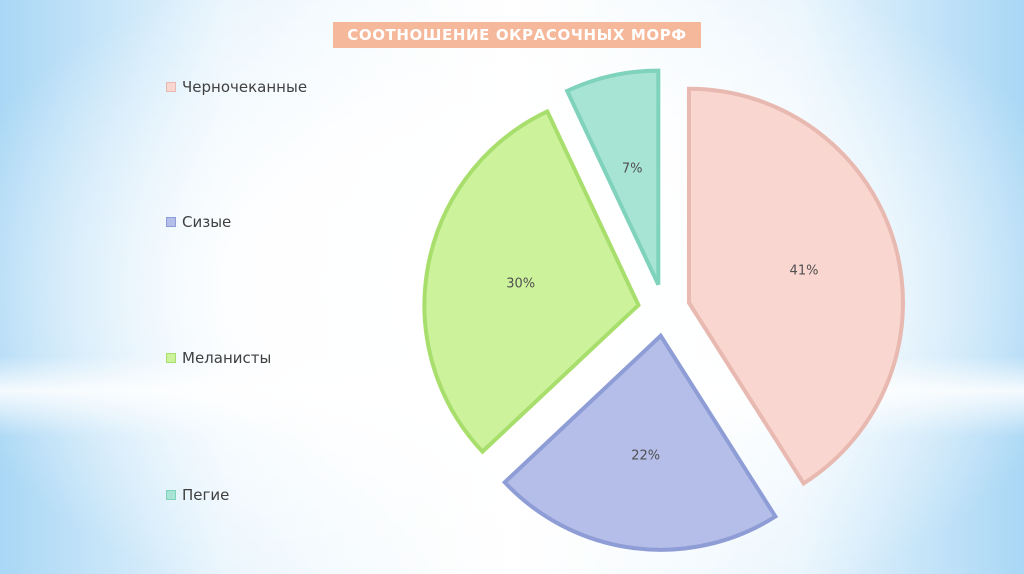 Image resolution: width=1024 pixels, height=574 pixels. I want to click on chart-title: СООТНОШЕНИЕ ОКРАСОЧНЫХ МОРФ, so click(517, 35).